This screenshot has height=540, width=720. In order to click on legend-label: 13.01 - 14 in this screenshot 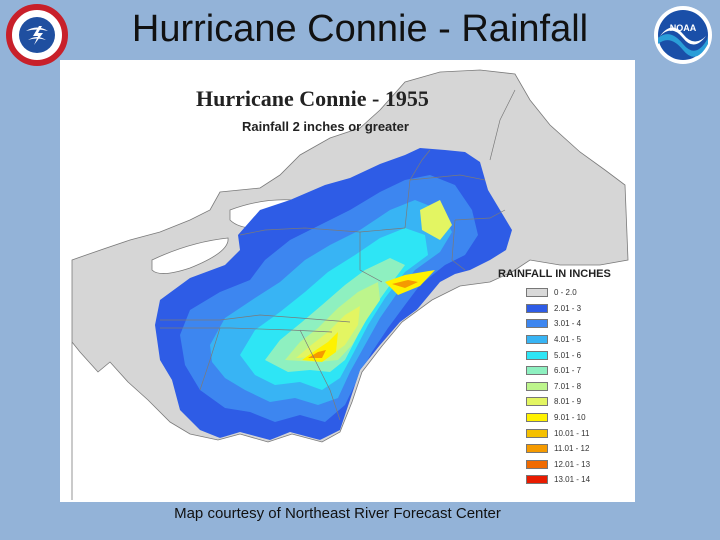, I will do `click(572, 480)`.